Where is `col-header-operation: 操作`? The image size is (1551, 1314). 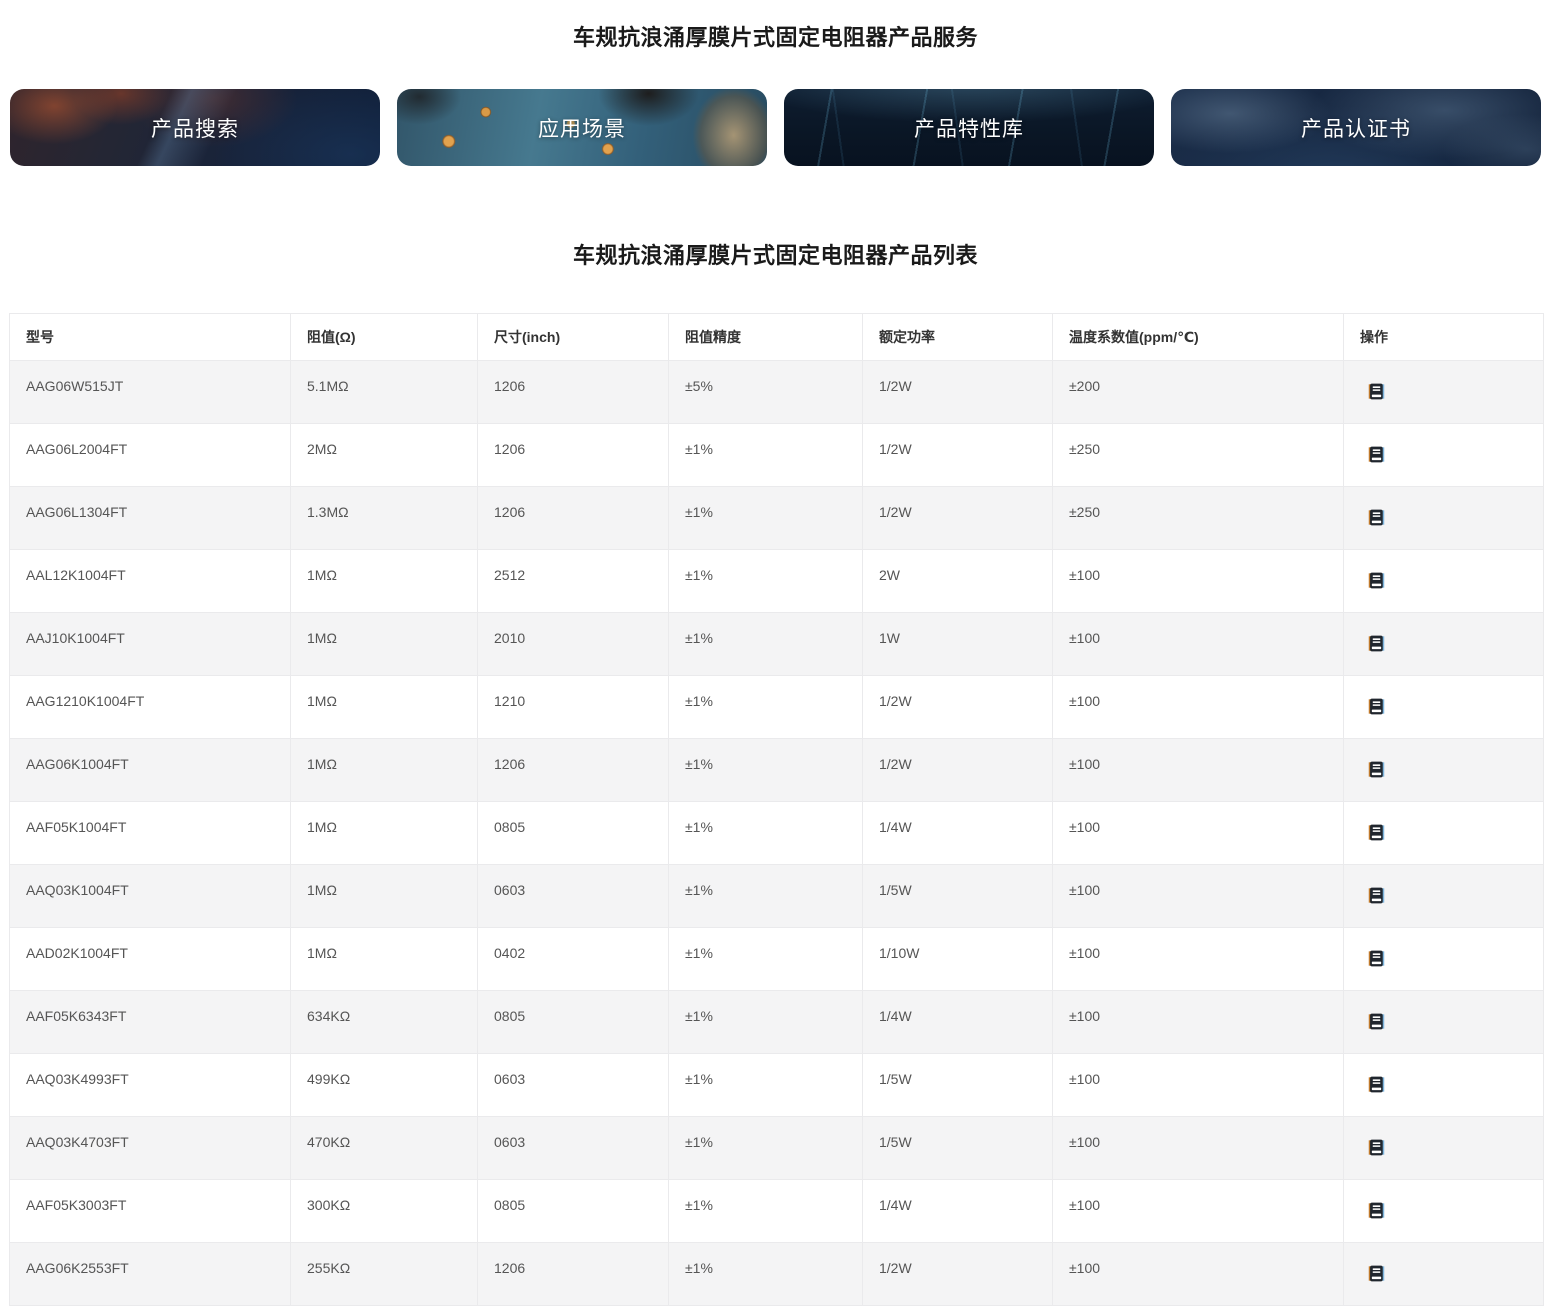
col-header-operation: 操作 is located at coordinates (1443, 337).